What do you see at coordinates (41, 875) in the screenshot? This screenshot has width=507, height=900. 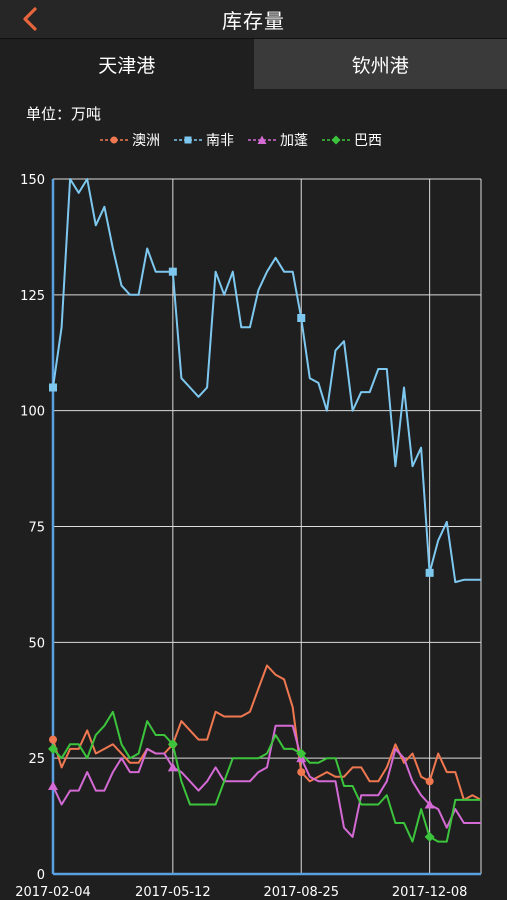 I see `y-tick-label: 0` at bounding box center [41, 875].